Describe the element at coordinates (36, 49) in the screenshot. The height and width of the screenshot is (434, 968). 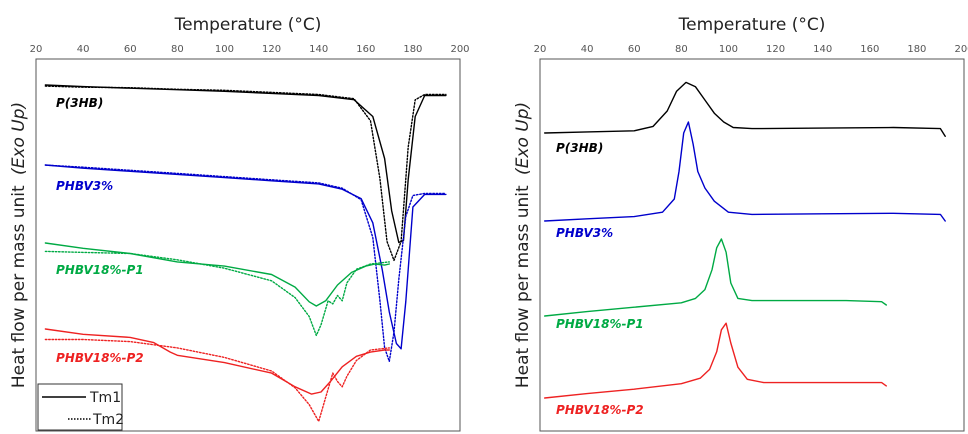
I see `left-x-tick-20: 20` at that location.